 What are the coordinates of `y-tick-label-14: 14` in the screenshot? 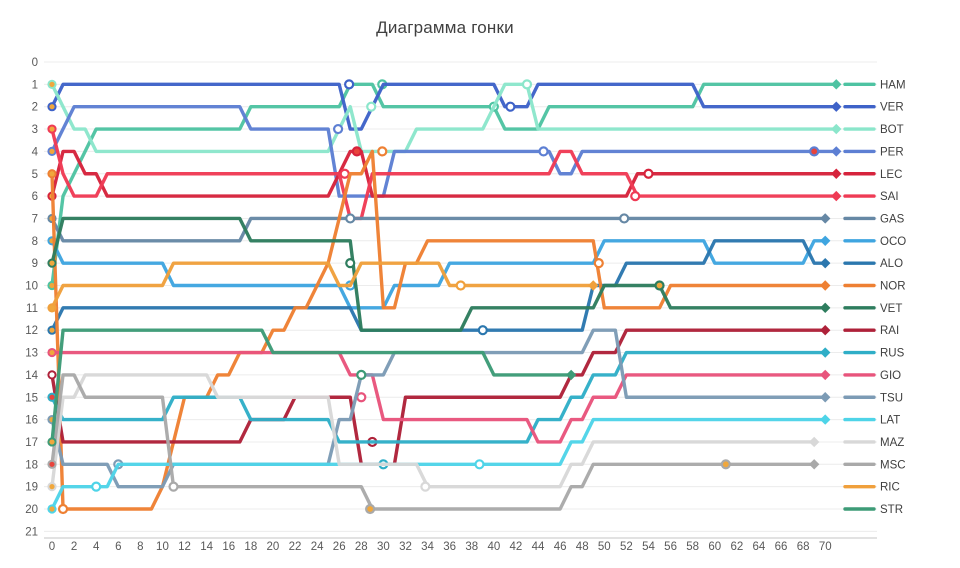 It's located at (31, 376).